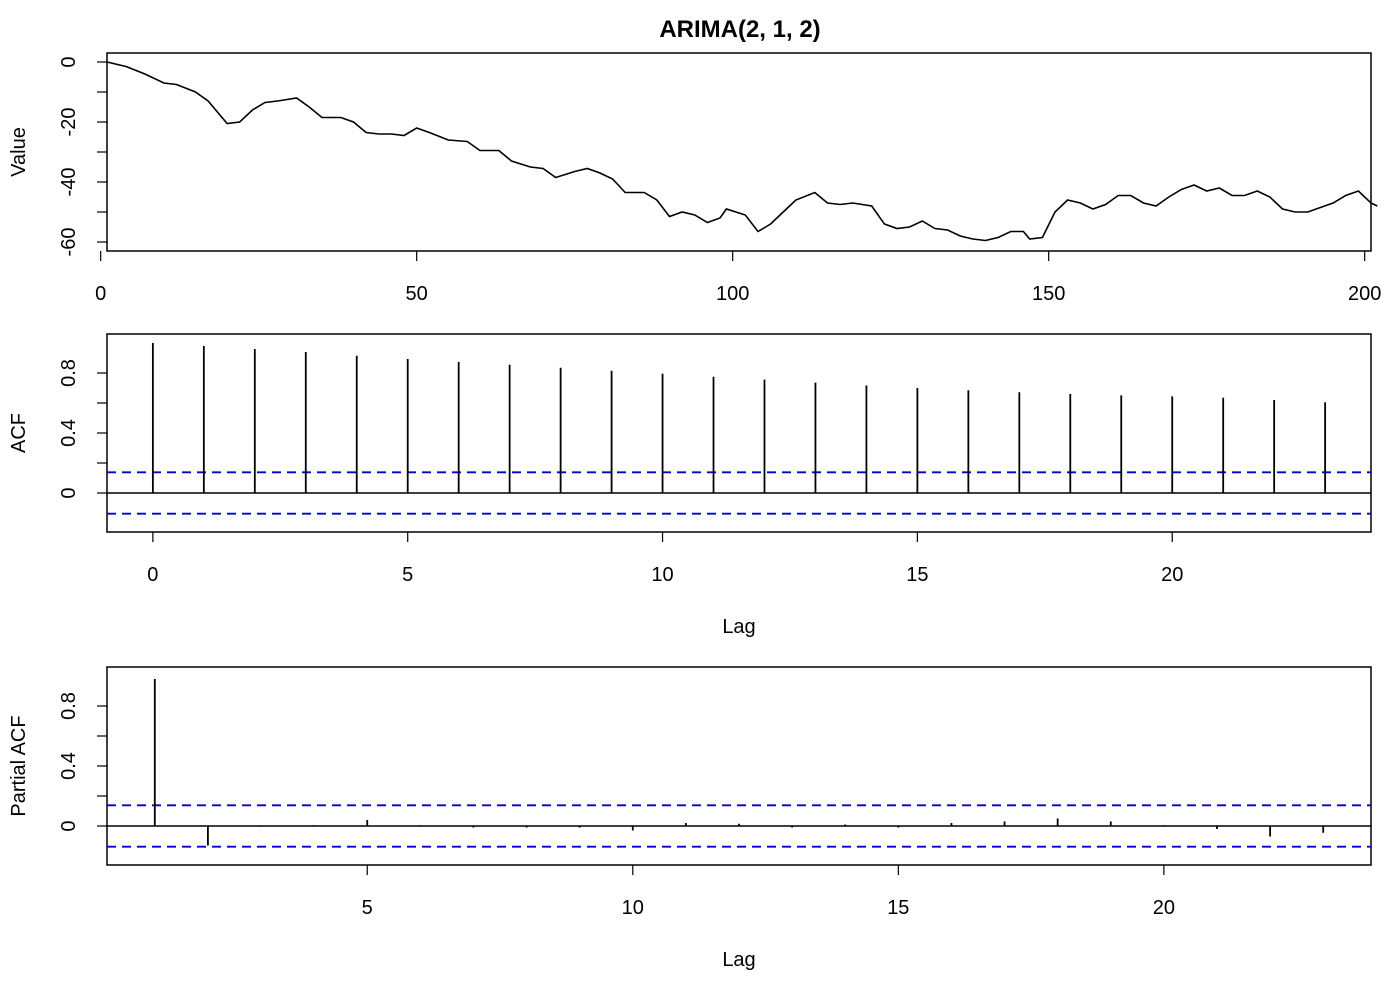 The width and height of the screenshot is (1400, 1000). What do you see at coordinates (1048, 294) in the screenshot?
I see `series-x-tick-label: 150` at bounding box center [1048, 294].